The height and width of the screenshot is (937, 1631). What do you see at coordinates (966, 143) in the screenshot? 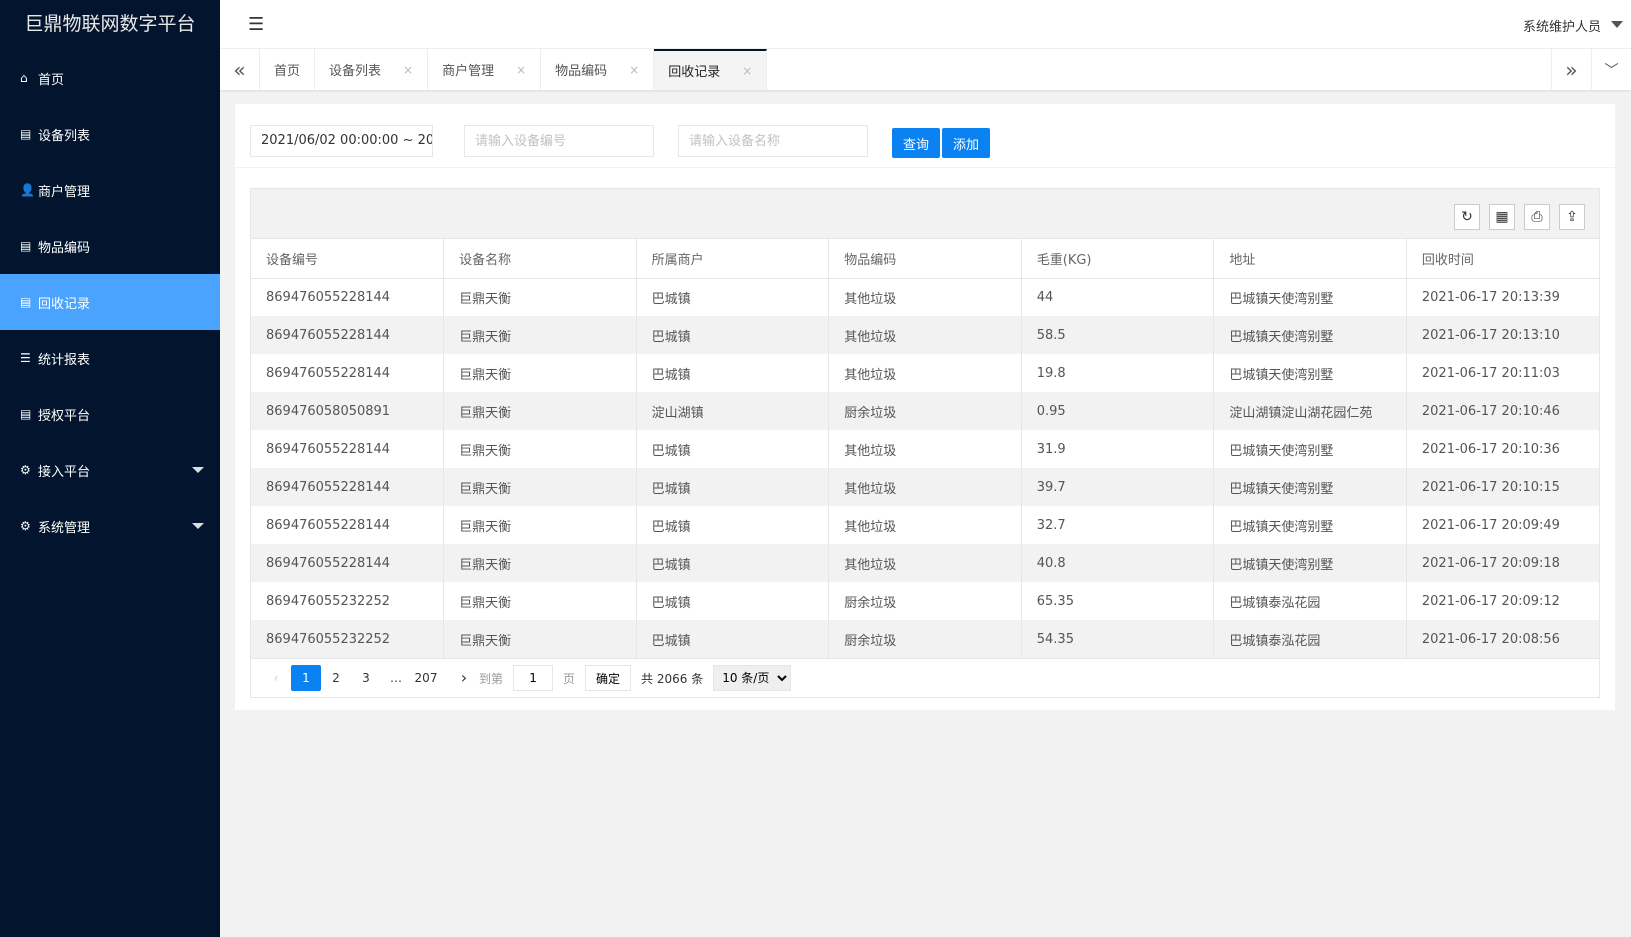
I see `add-button: 添加` at bounding box center [966, 143].